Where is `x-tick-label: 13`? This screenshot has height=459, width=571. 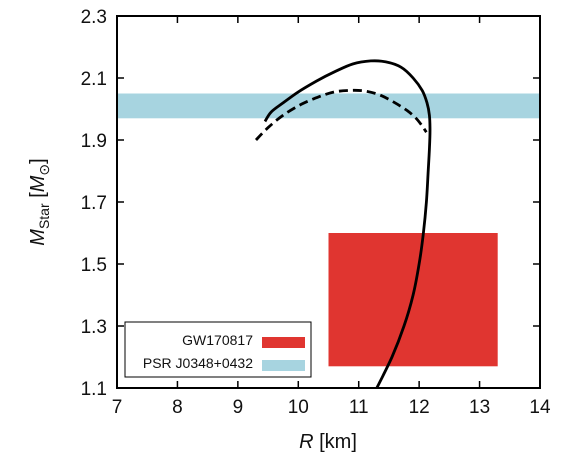 x-tick-label: 13 is located at coordinates (479, 407).